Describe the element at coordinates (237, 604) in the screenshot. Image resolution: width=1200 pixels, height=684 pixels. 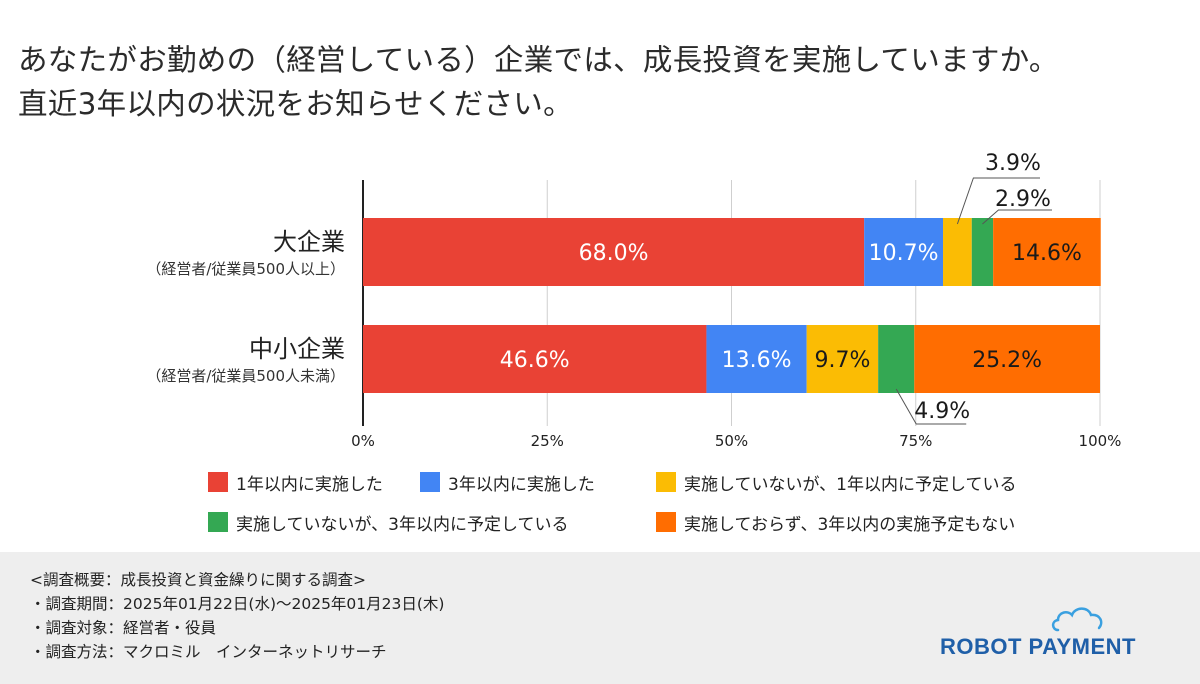
I see `survey-period: ・調査期間：2025年01月22日(水)〜2025年01月23日(木)` at that location.